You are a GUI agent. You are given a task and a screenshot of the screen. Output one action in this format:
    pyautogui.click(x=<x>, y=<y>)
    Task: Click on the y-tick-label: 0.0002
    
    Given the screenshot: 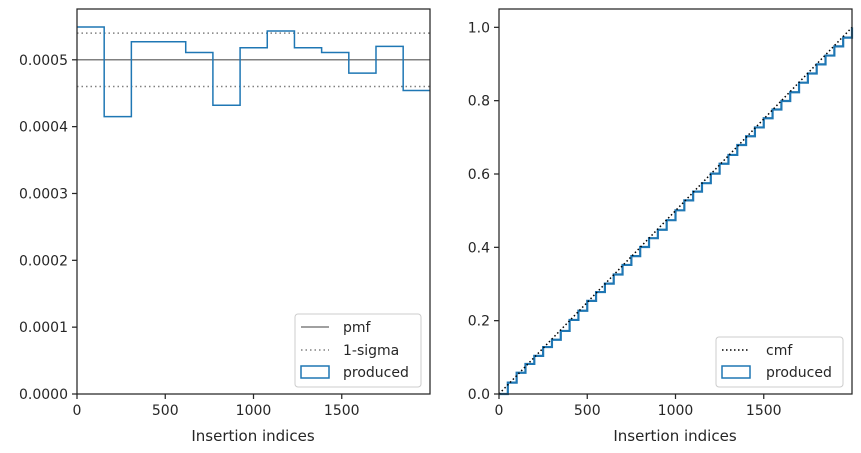 What is the action you would take?
    pyautogui.click(x=43, y=261)
    